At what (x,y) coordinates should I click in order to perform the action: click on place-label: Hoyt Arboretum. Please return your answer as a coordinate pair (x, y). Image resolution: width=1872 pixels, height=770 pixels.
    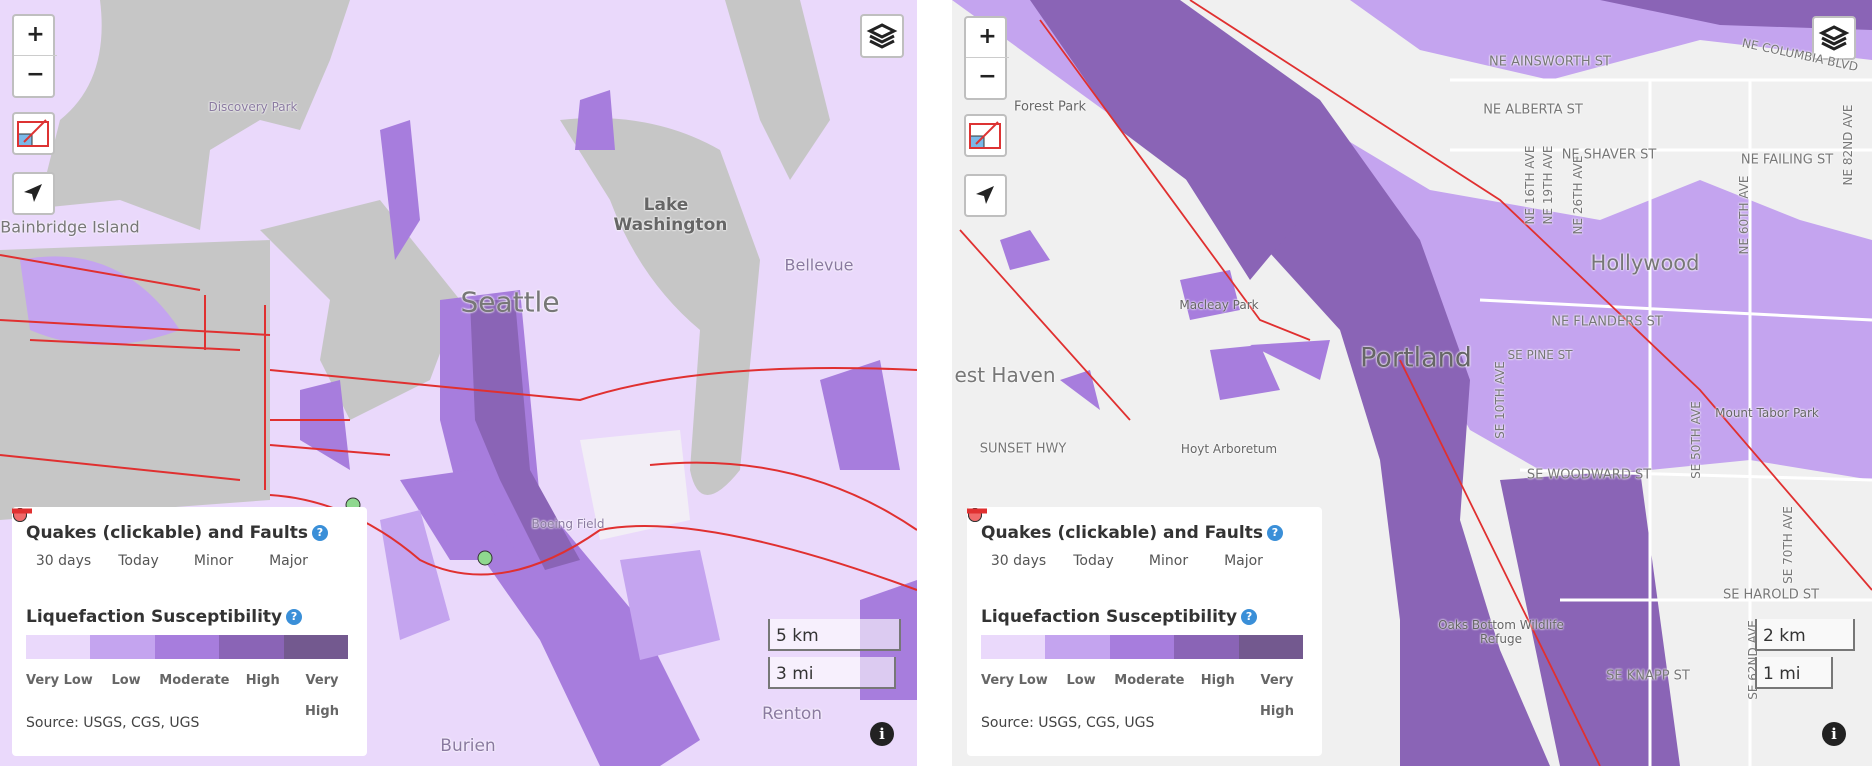
    Looking at the image, I should click on (1229, 449).